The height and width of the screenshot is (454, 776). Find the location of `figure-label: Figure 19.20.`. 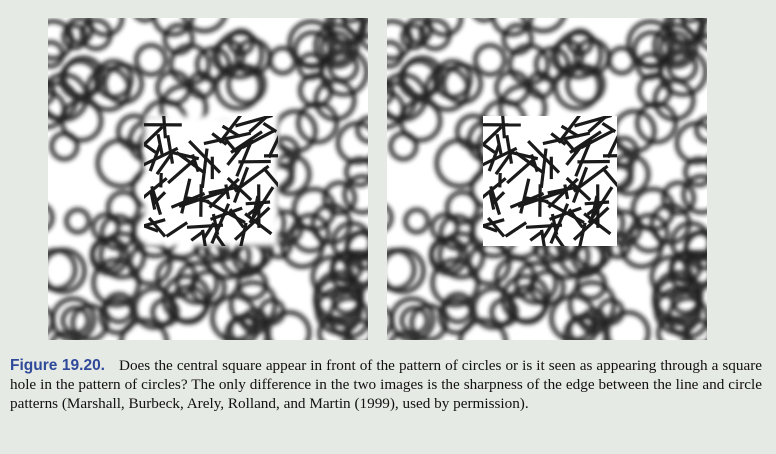

figure-label: Figure 19.20. is located at coordinates (57, 365).